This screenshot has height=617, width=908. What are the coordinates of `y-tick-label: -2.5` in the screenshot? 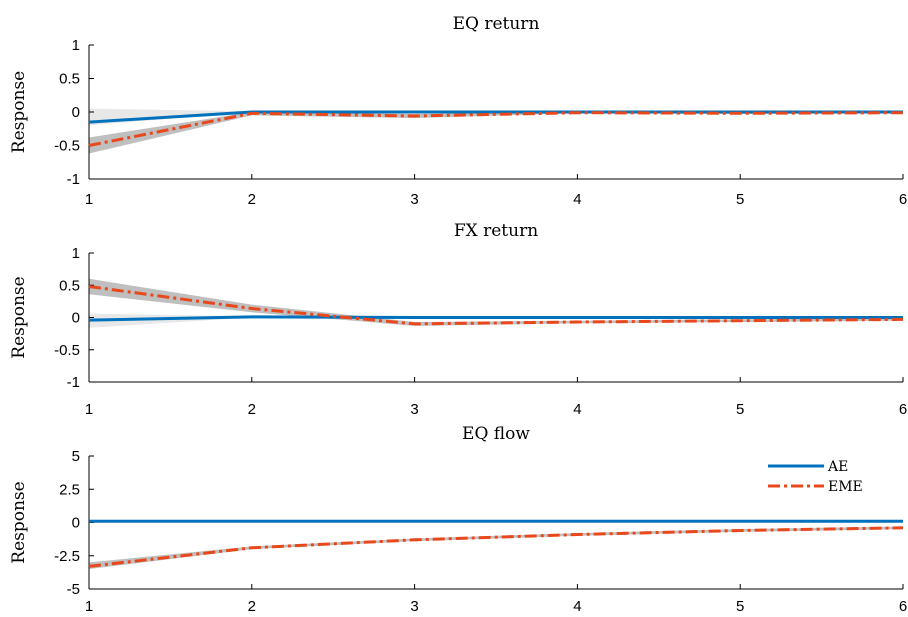 It's located at (67, 556).